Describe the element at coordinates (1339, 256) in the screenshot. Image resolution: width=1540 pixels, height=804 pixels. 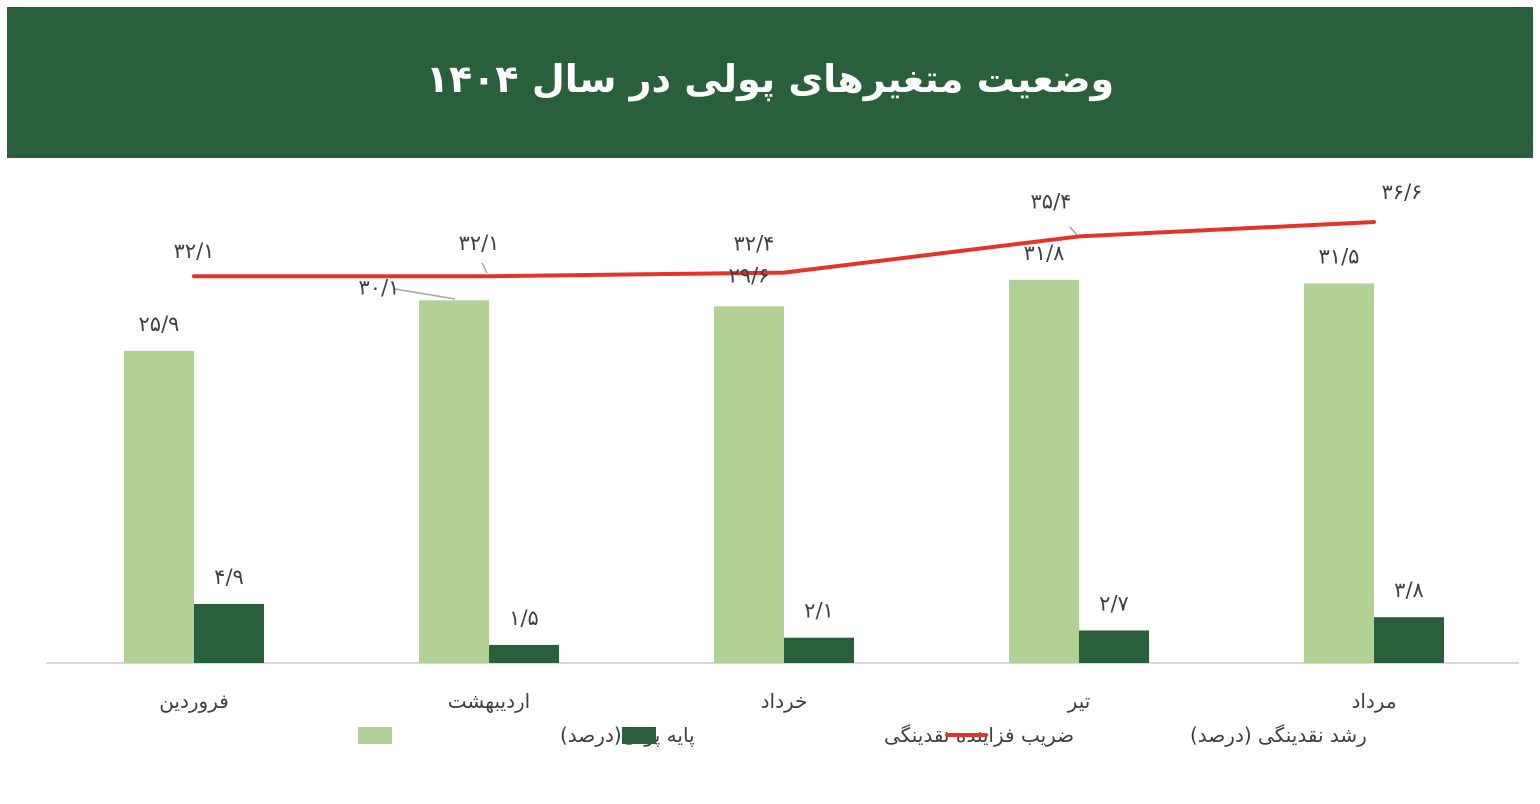
I see `data-label-base-money: ۳۱/۵` at that location.